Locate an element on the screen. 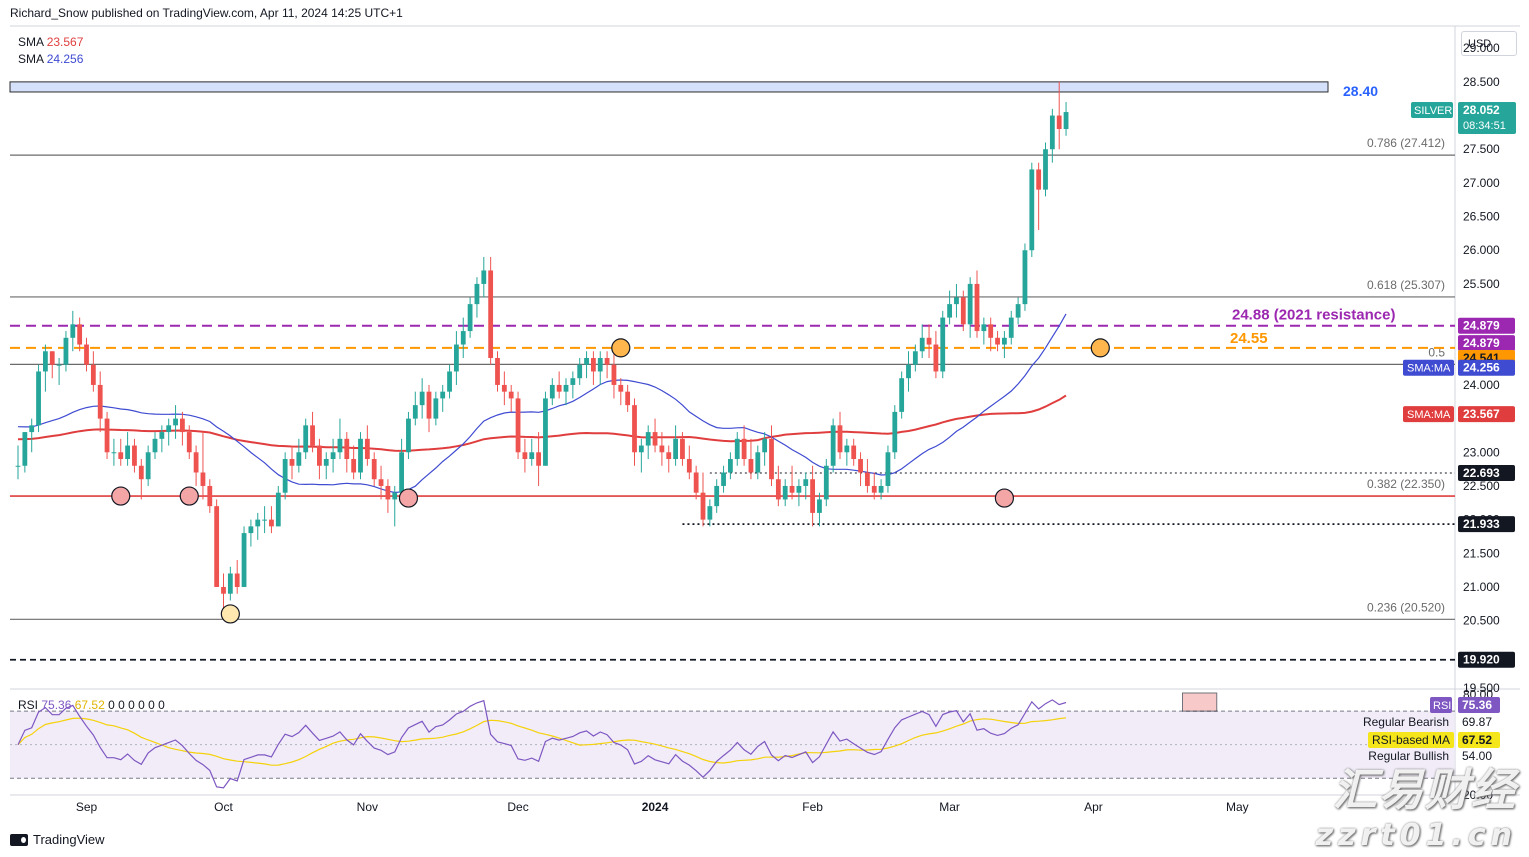 The image size is (1529, 857). y-tick-label: 21.000 is located at coordinates (1481, 587).